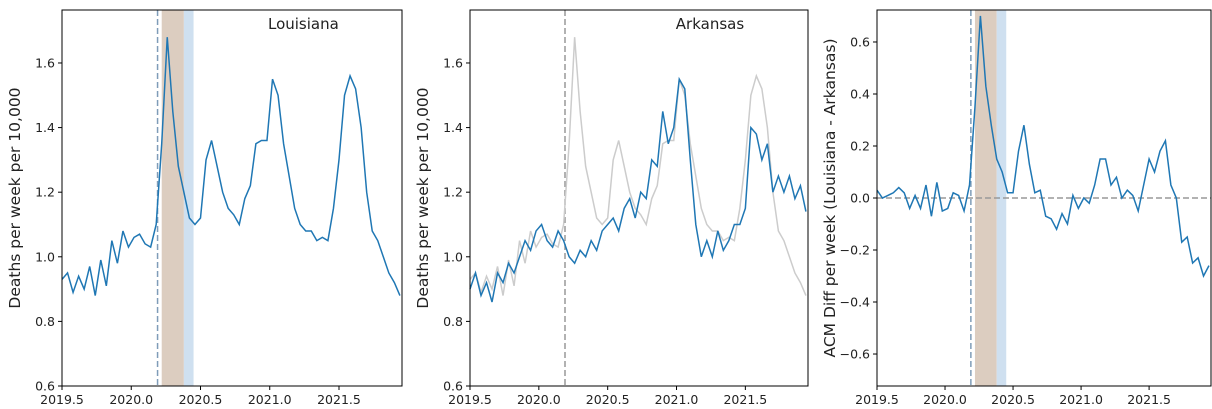 The height and width of the screenshot is (409, 1212). I want to click on y-tick-label: −0.6, so click(855, 354).